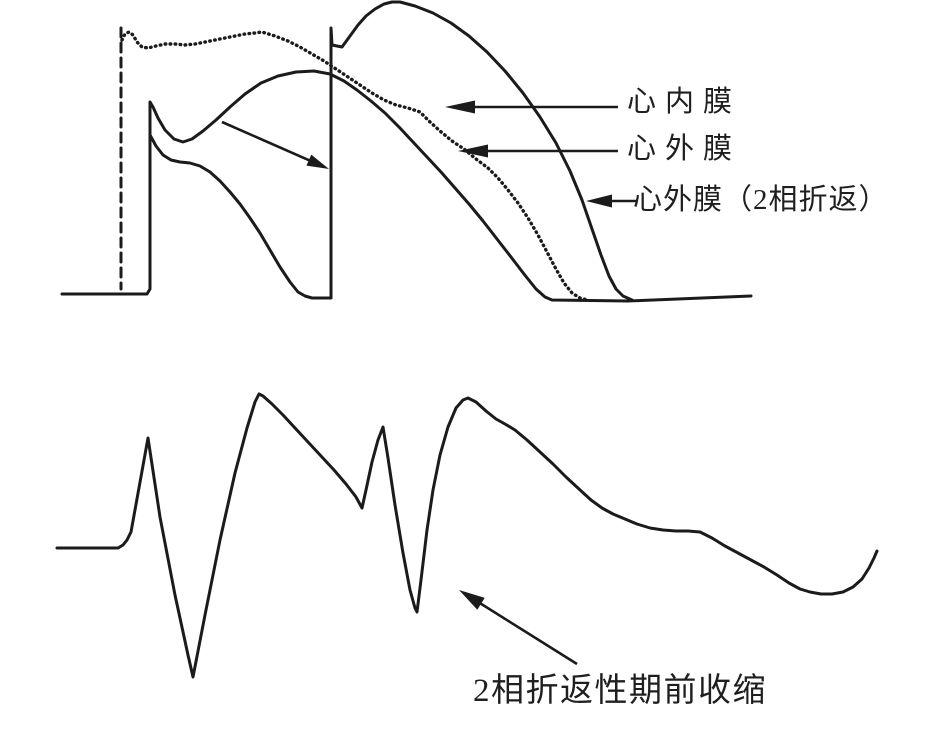 The height and width of the screenshot is (733, 945). Describe the element at coordinates (684, 149) in the screenshot. I see `label-epicardium: 心外膜` at that location.